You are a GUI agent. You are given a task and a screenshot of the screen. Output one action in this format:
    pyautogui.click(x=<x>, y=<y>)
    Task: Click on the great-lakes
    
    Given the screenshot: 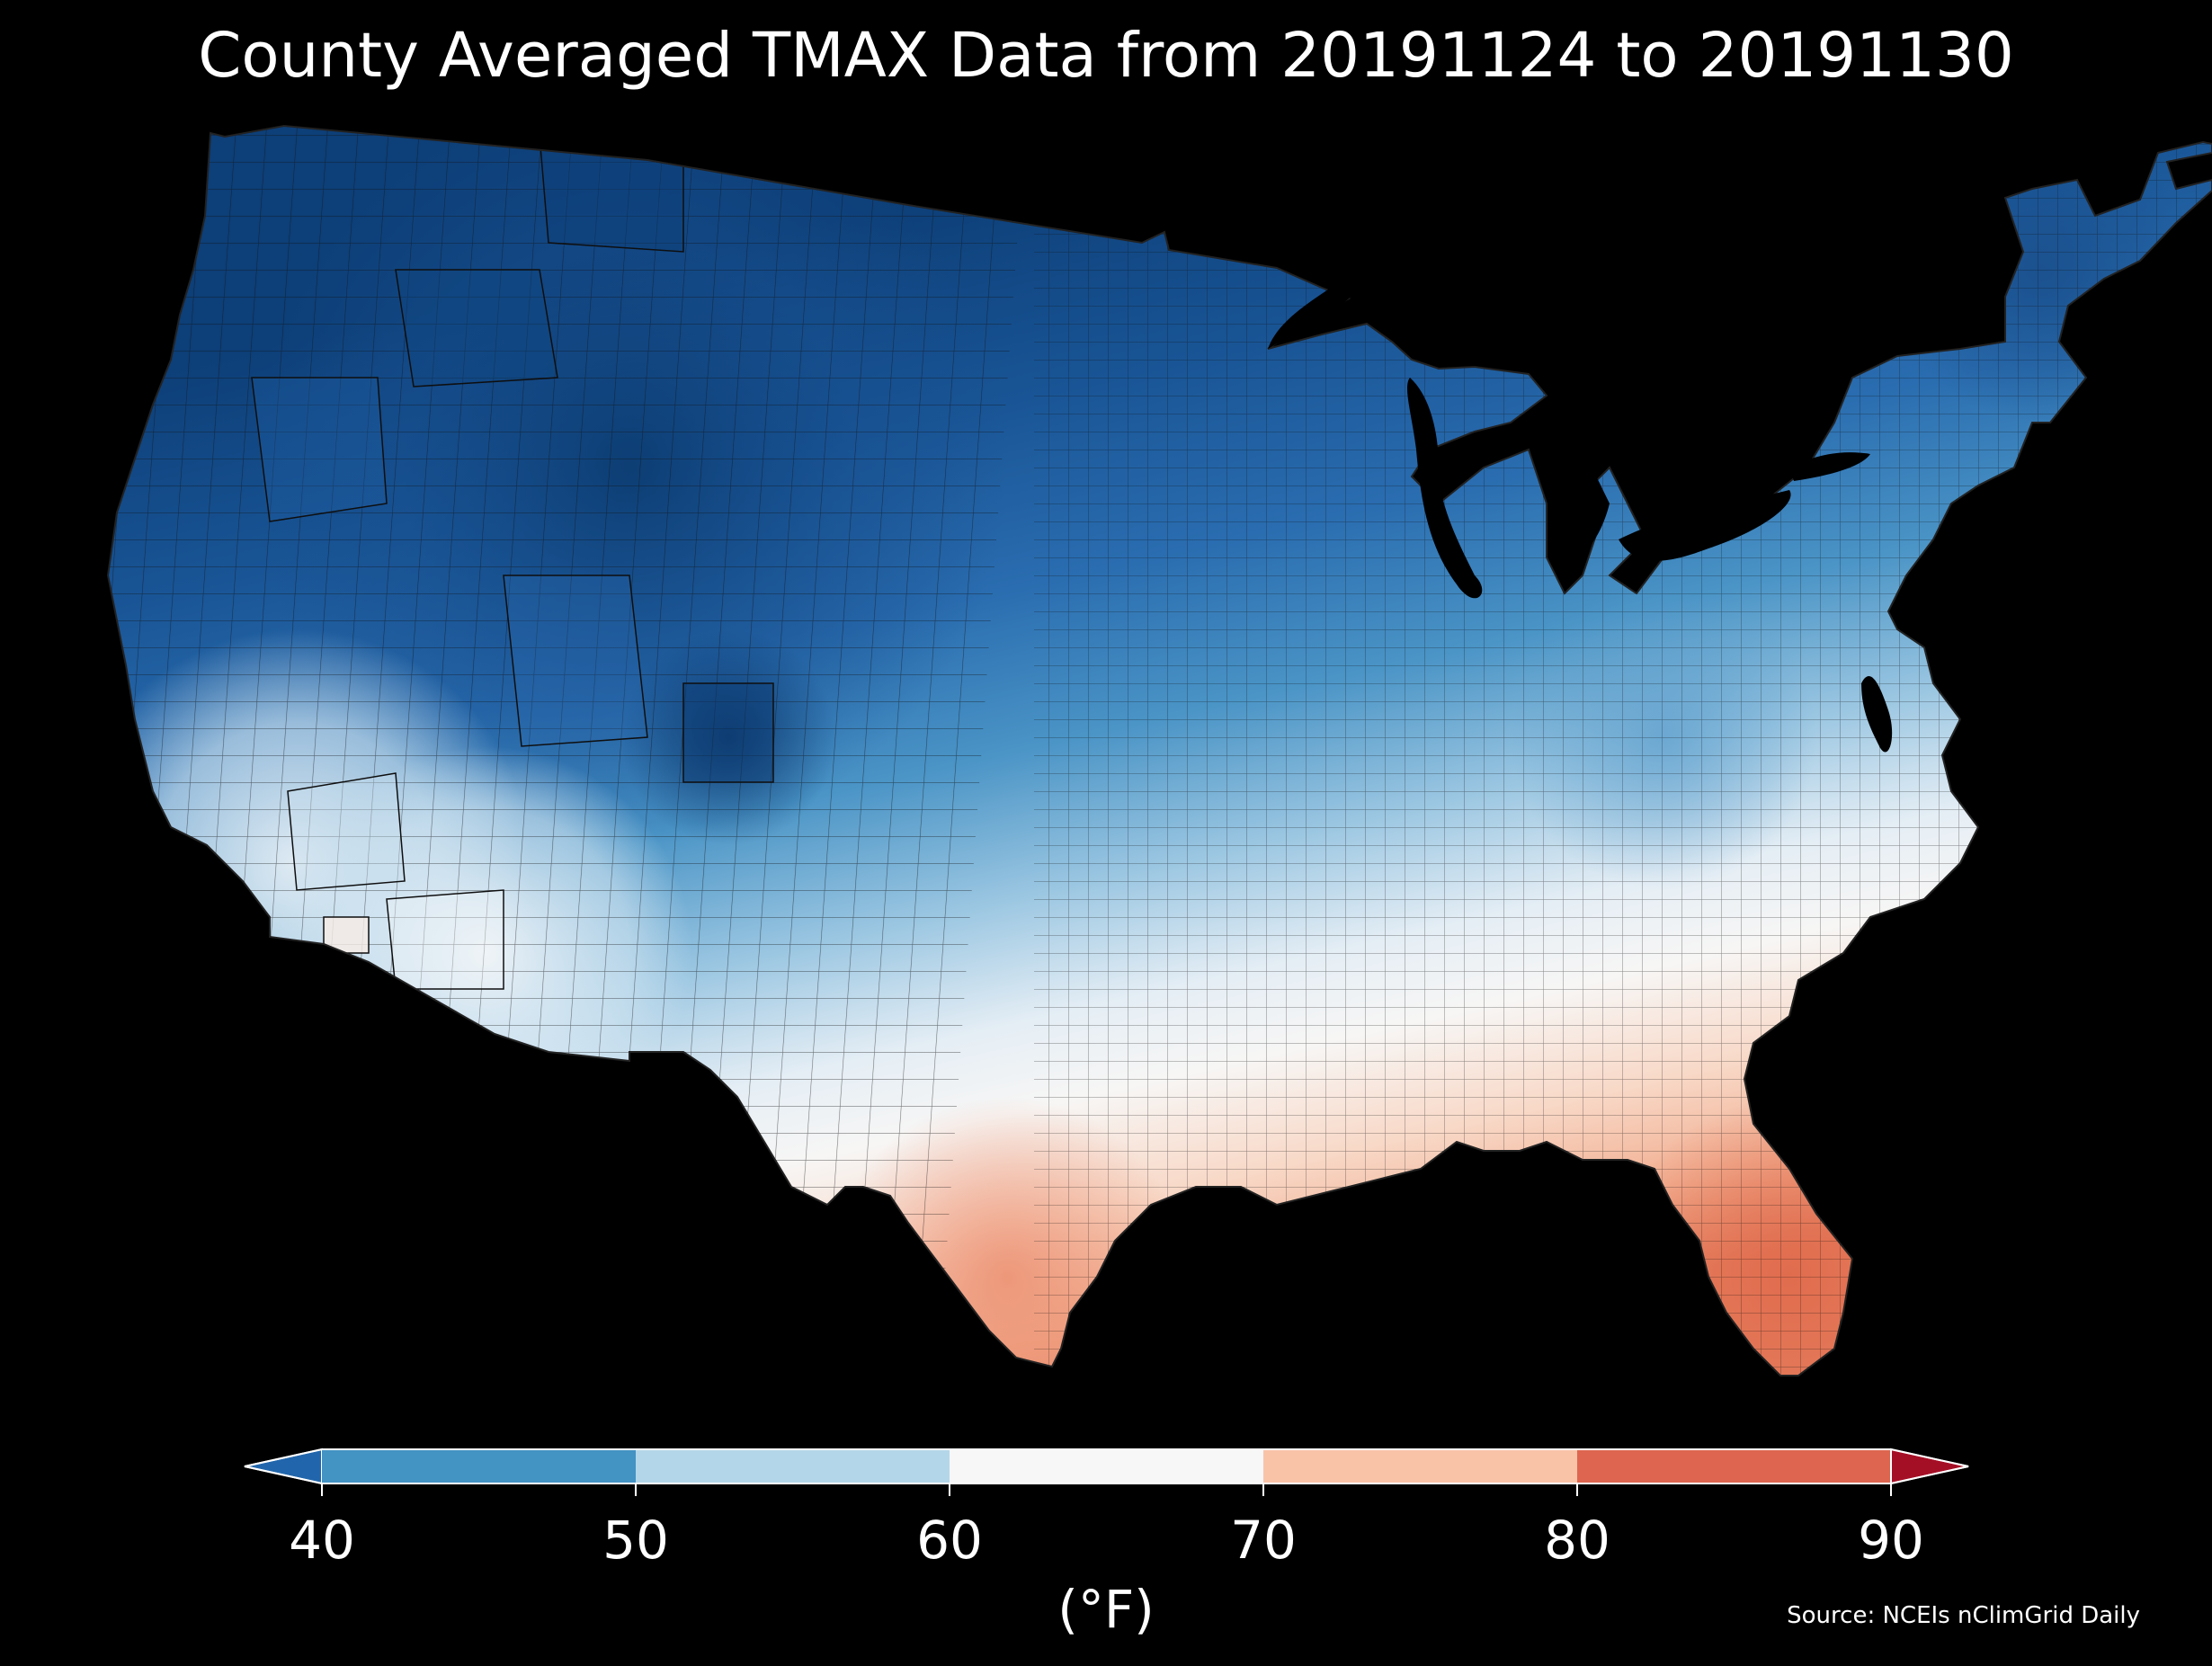 What is the action you would take?
    pyautogui.click(x=1580, y=517)
    